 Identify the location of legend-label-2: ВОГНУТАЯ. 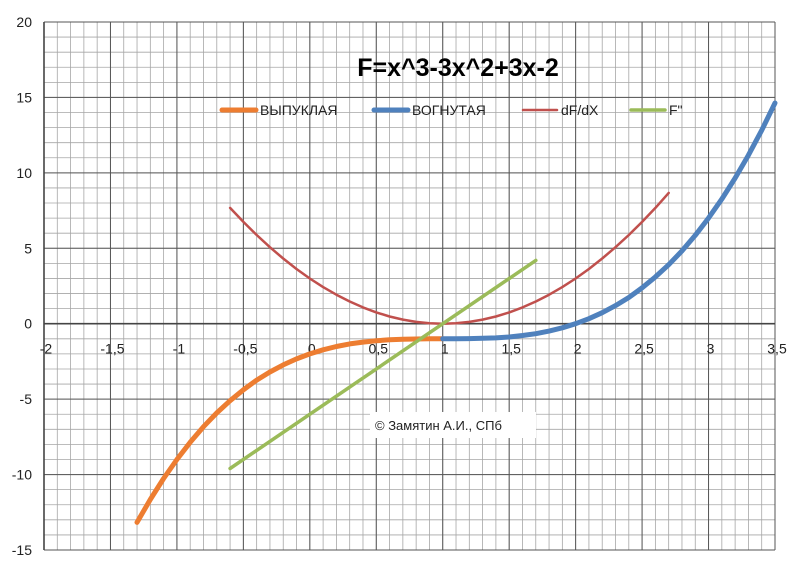
(449, 110).